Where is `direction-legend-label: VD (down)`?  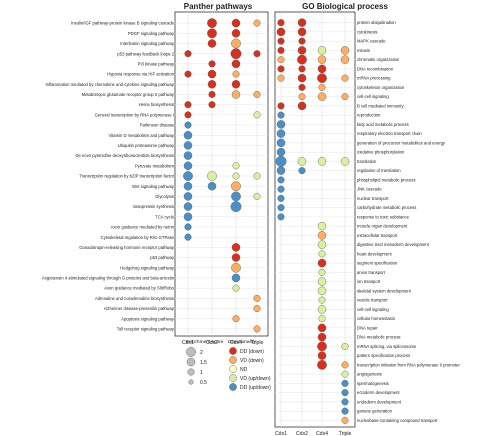
direction-legend-label: VD (down) is located at coordinates (252, 361).